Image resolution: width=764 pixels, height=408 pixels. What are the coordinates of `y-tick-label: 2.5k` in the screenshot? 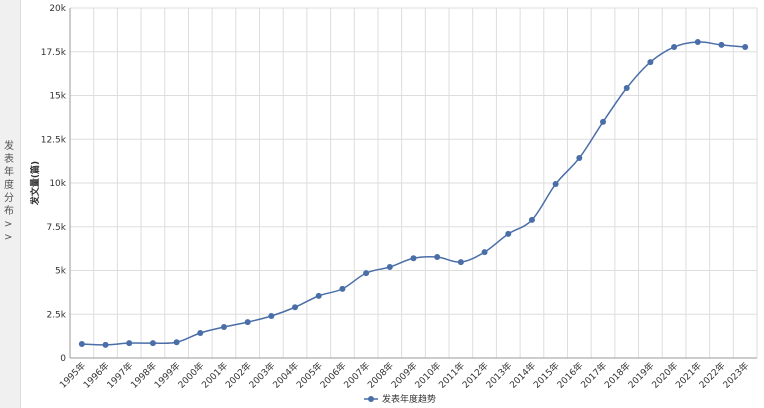 It's located at (56, 315).